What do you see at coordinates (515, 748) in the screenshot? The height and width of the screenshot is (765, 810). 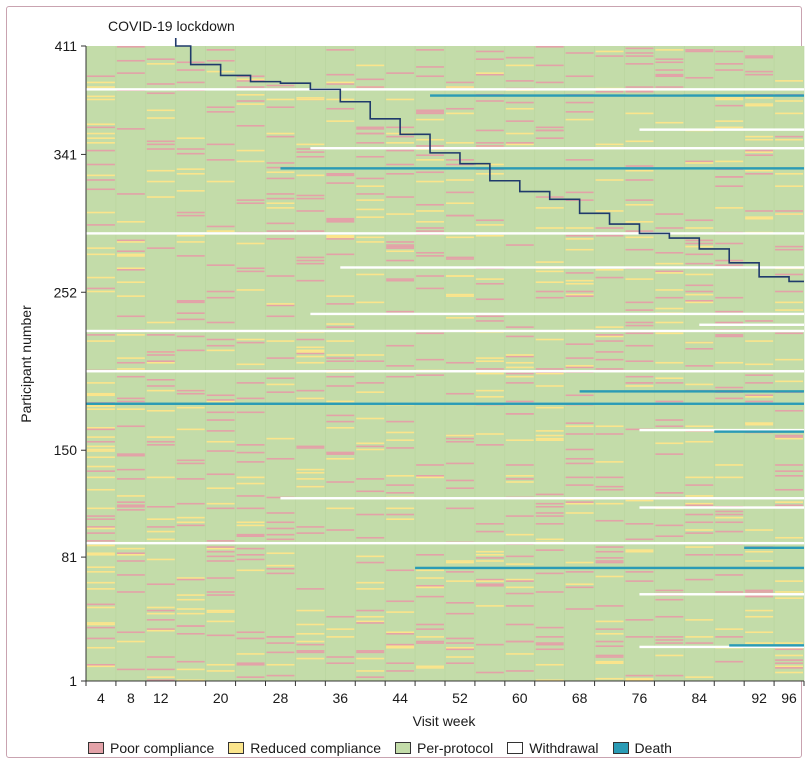 I see `legend-swatch-withdrawal` at bounding box center [515, 748].